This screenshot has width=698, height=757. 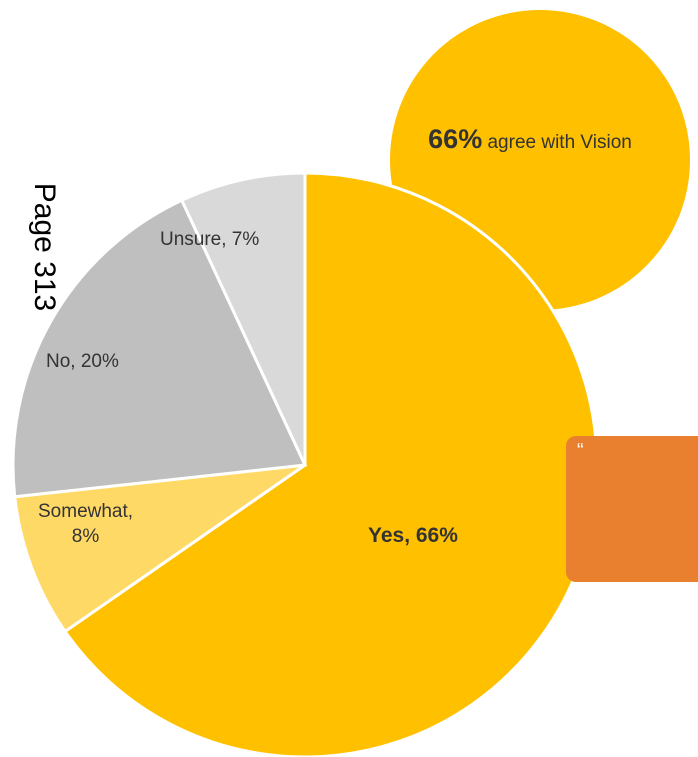 What do you see at coordinates (45, 247) in the screenshot?
I see `page-number-label: Page 313` at bounding box center [45, 247].